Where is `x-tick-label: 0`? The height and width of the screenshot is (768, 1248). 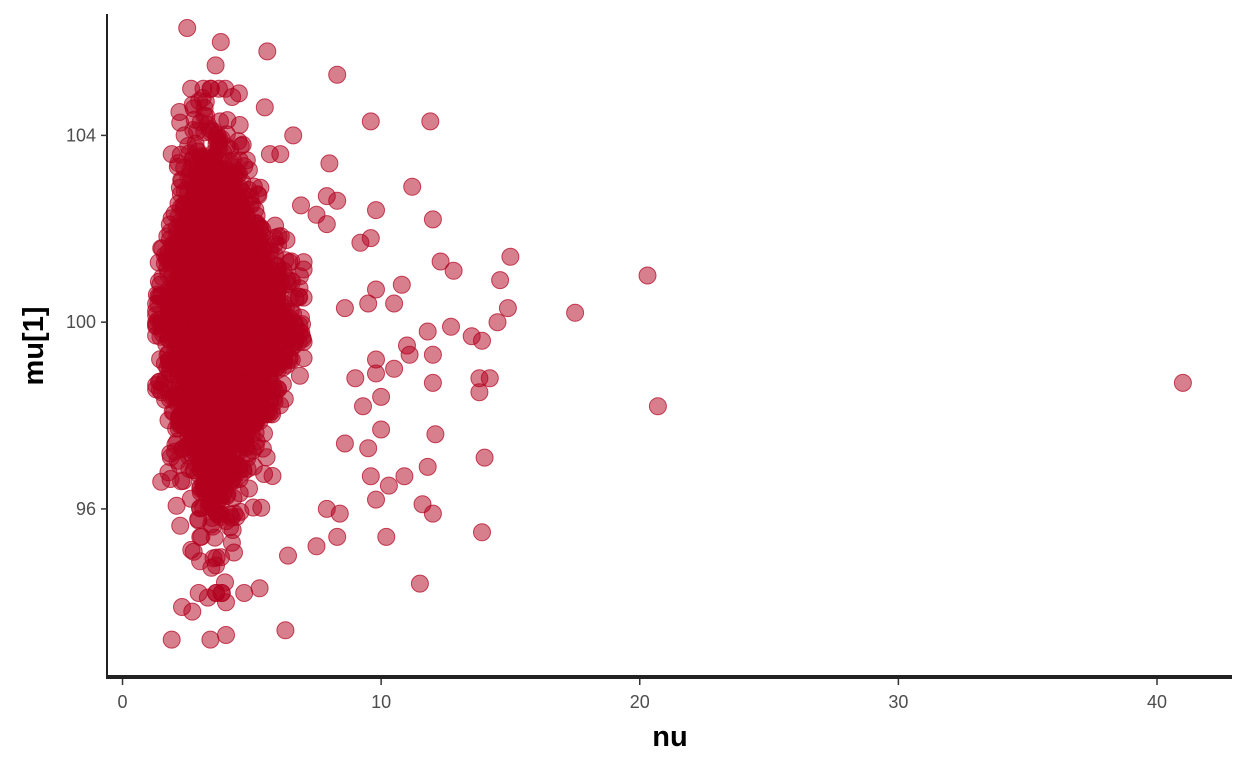
x-tick-label: 0 is located at coordinates (123, 702).